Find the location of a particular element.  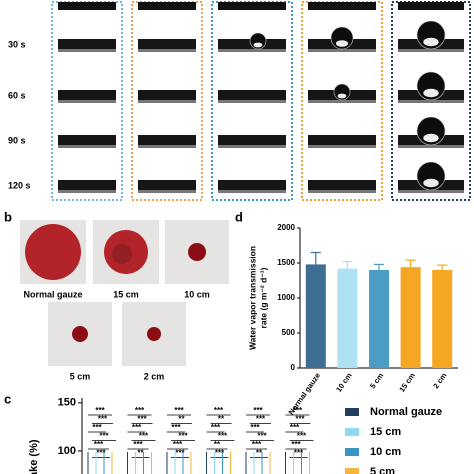

y-tick-label: 1000 is located at coordinates (286, 297).